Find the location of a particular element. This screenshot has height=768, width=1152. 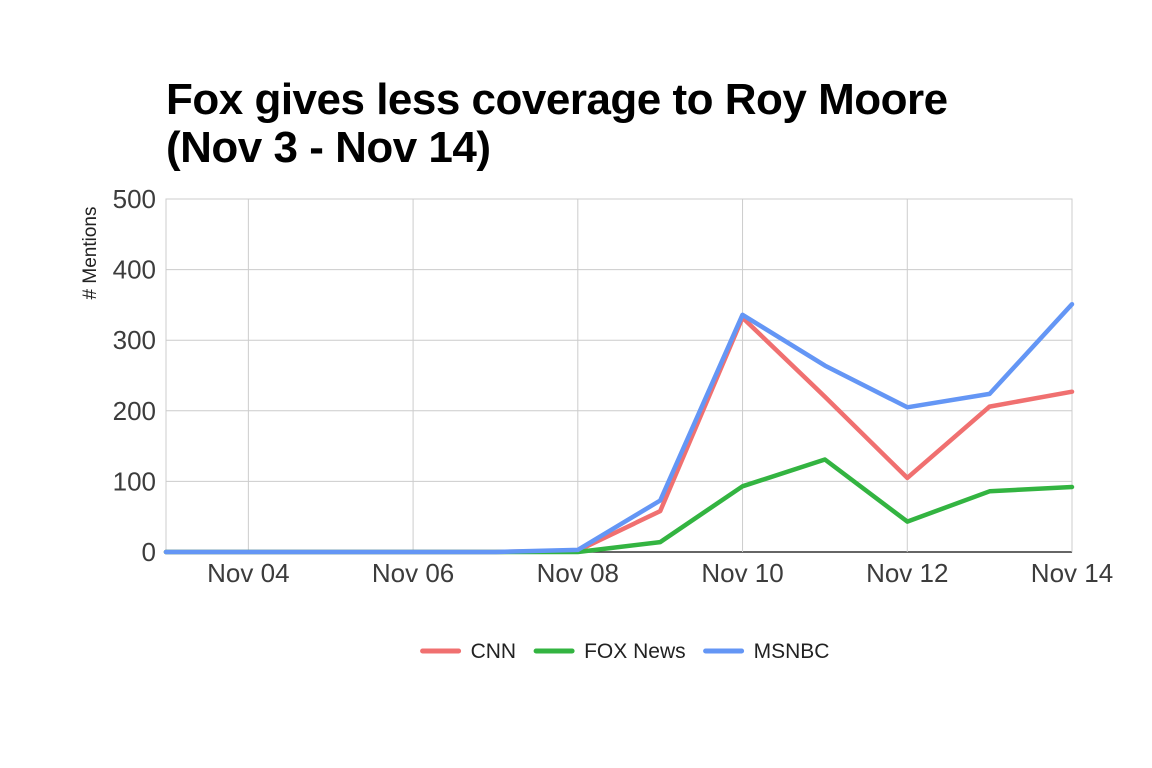

y-axis-ticks: 0 100 200 300 400 500 is located at coordinates (134, 375).